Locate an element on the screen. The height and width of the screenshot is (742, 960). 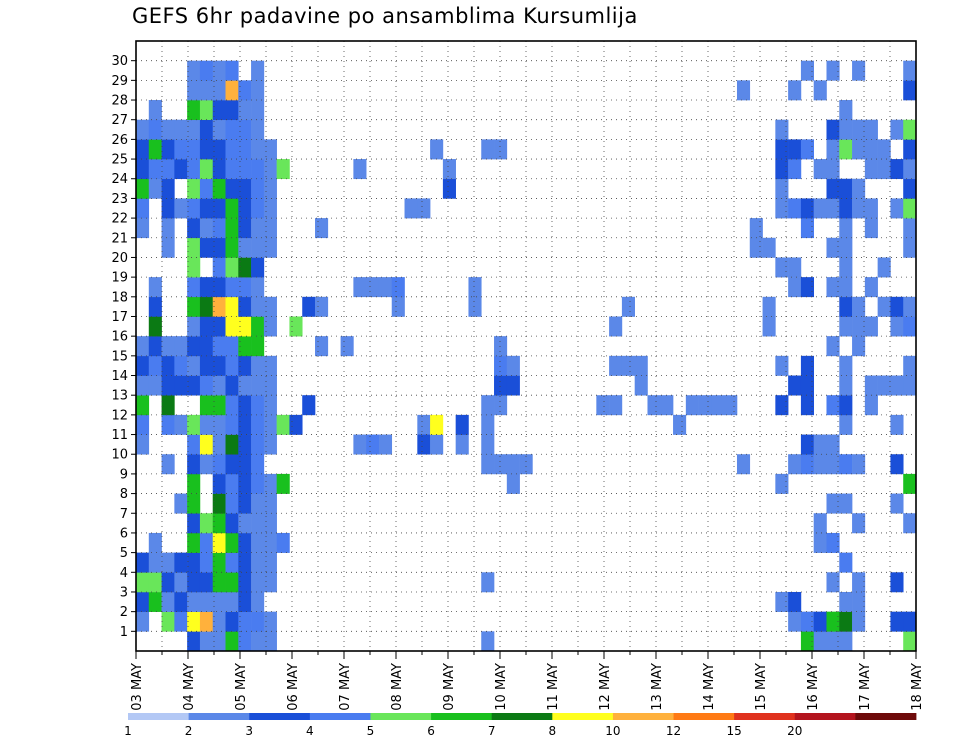
y-tick-label: 3 is located at coordinates (124, 592).